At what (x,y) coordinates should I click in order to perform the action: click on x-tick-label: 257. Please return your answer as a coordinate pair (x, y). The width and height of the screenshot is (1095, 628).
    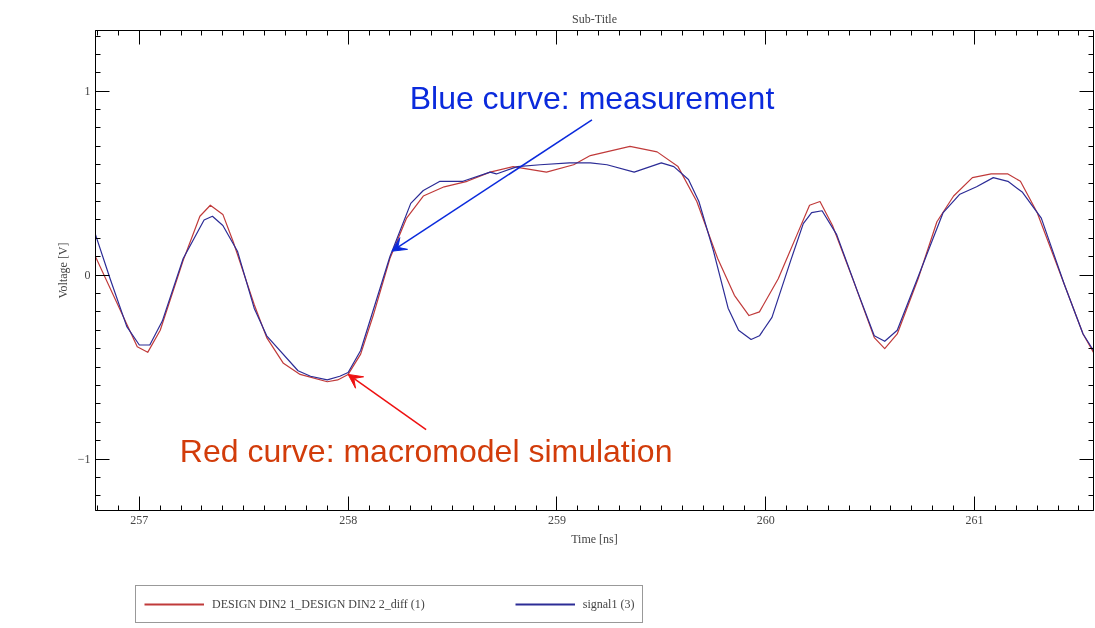
    Looking at the image, I should click on (139, 519).